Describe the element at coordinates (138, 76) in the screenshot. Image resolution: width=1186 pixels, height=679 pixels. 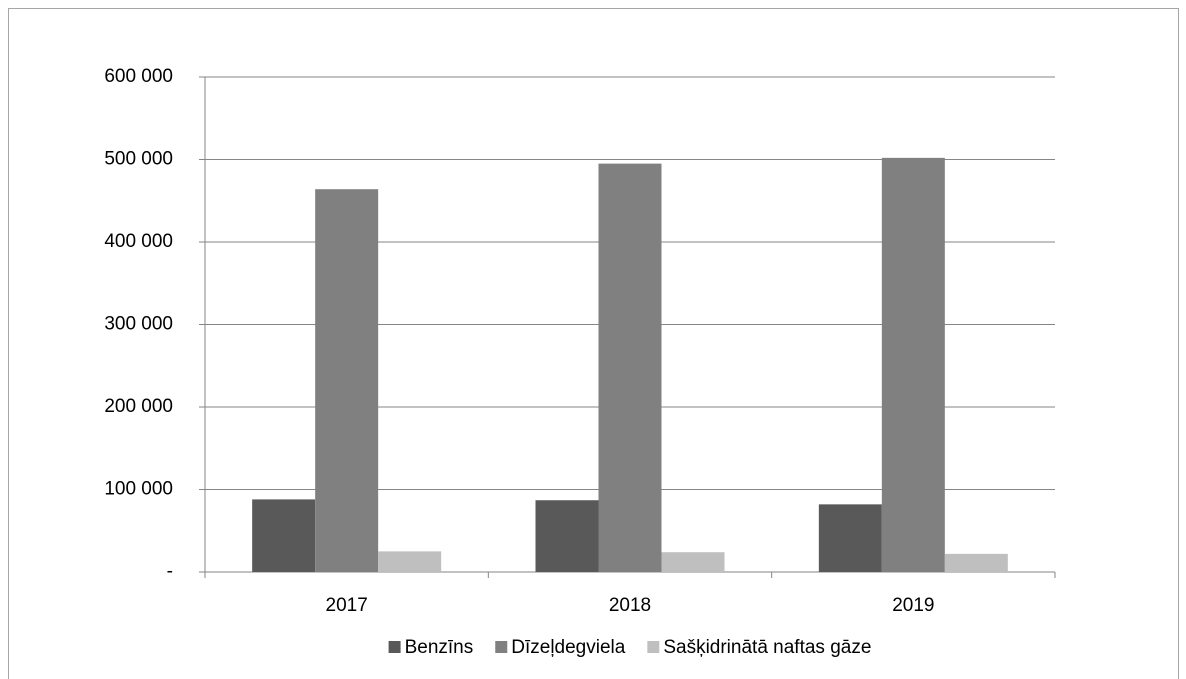
I see `y-tick-label: 600 000` at that location.